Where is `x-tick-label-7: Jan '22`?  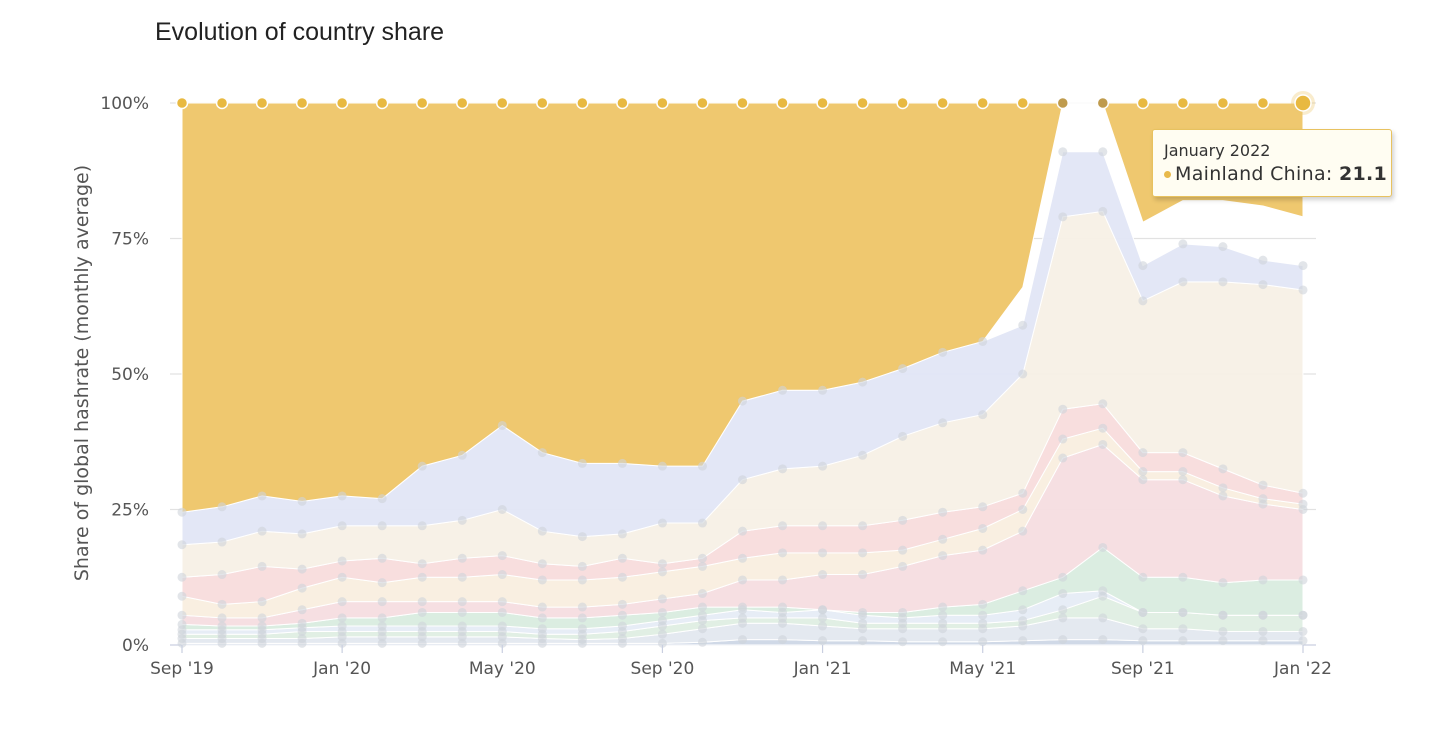
x-tick-label-7: Jan '22 is located at coordinates (1302, 669).